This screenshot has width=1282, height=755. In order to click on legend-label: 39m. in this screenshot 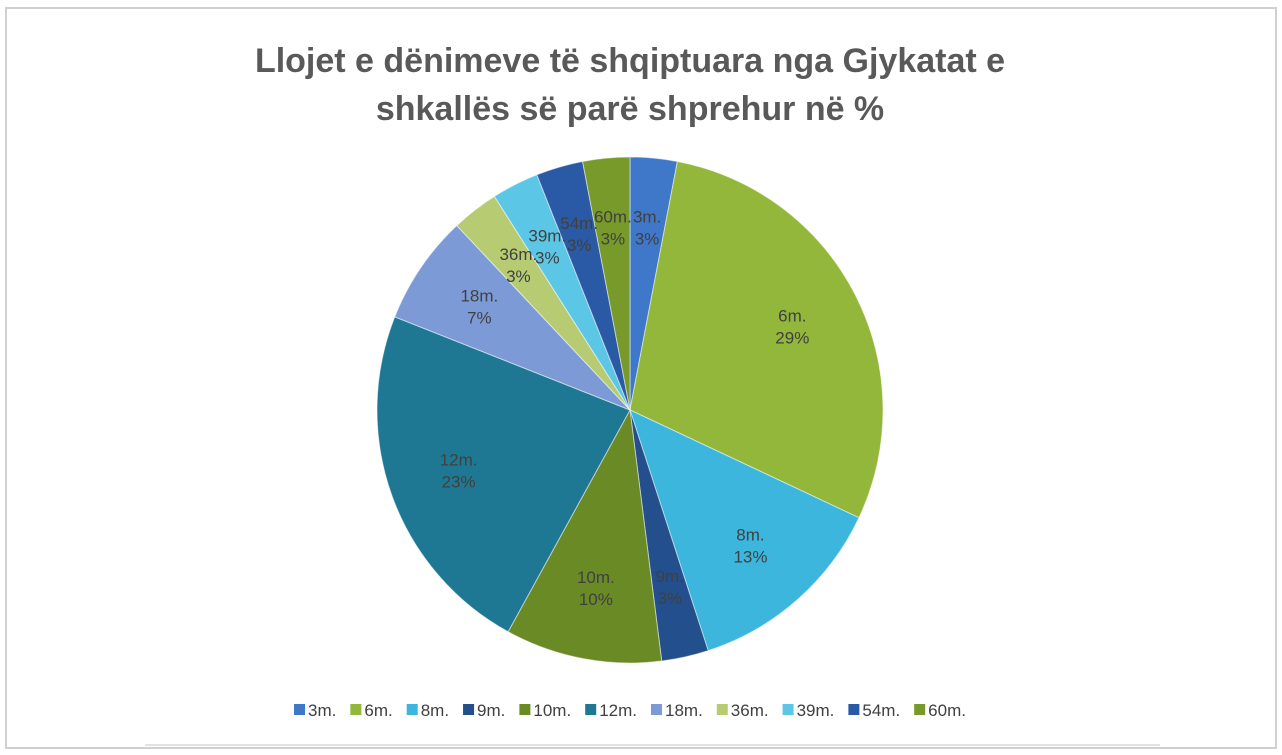, I will do `click(816, 710)`.